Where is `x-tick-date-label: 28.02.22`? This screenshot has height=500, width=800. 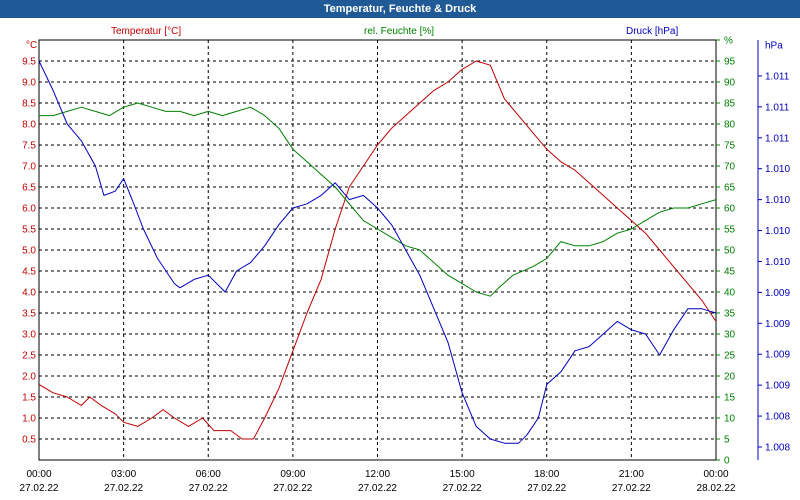
x-tick-date-label: 28.02.22 is located at coordinates (716, 488).